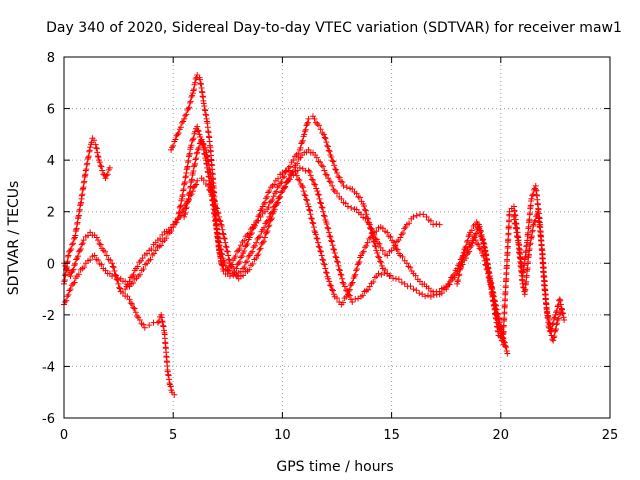 This screenshot has width=640, height=480. What do you see at coordinates (282, 435) in the screenshot?
I see `x-tick-label: 10` at bounding box center [282, 435].